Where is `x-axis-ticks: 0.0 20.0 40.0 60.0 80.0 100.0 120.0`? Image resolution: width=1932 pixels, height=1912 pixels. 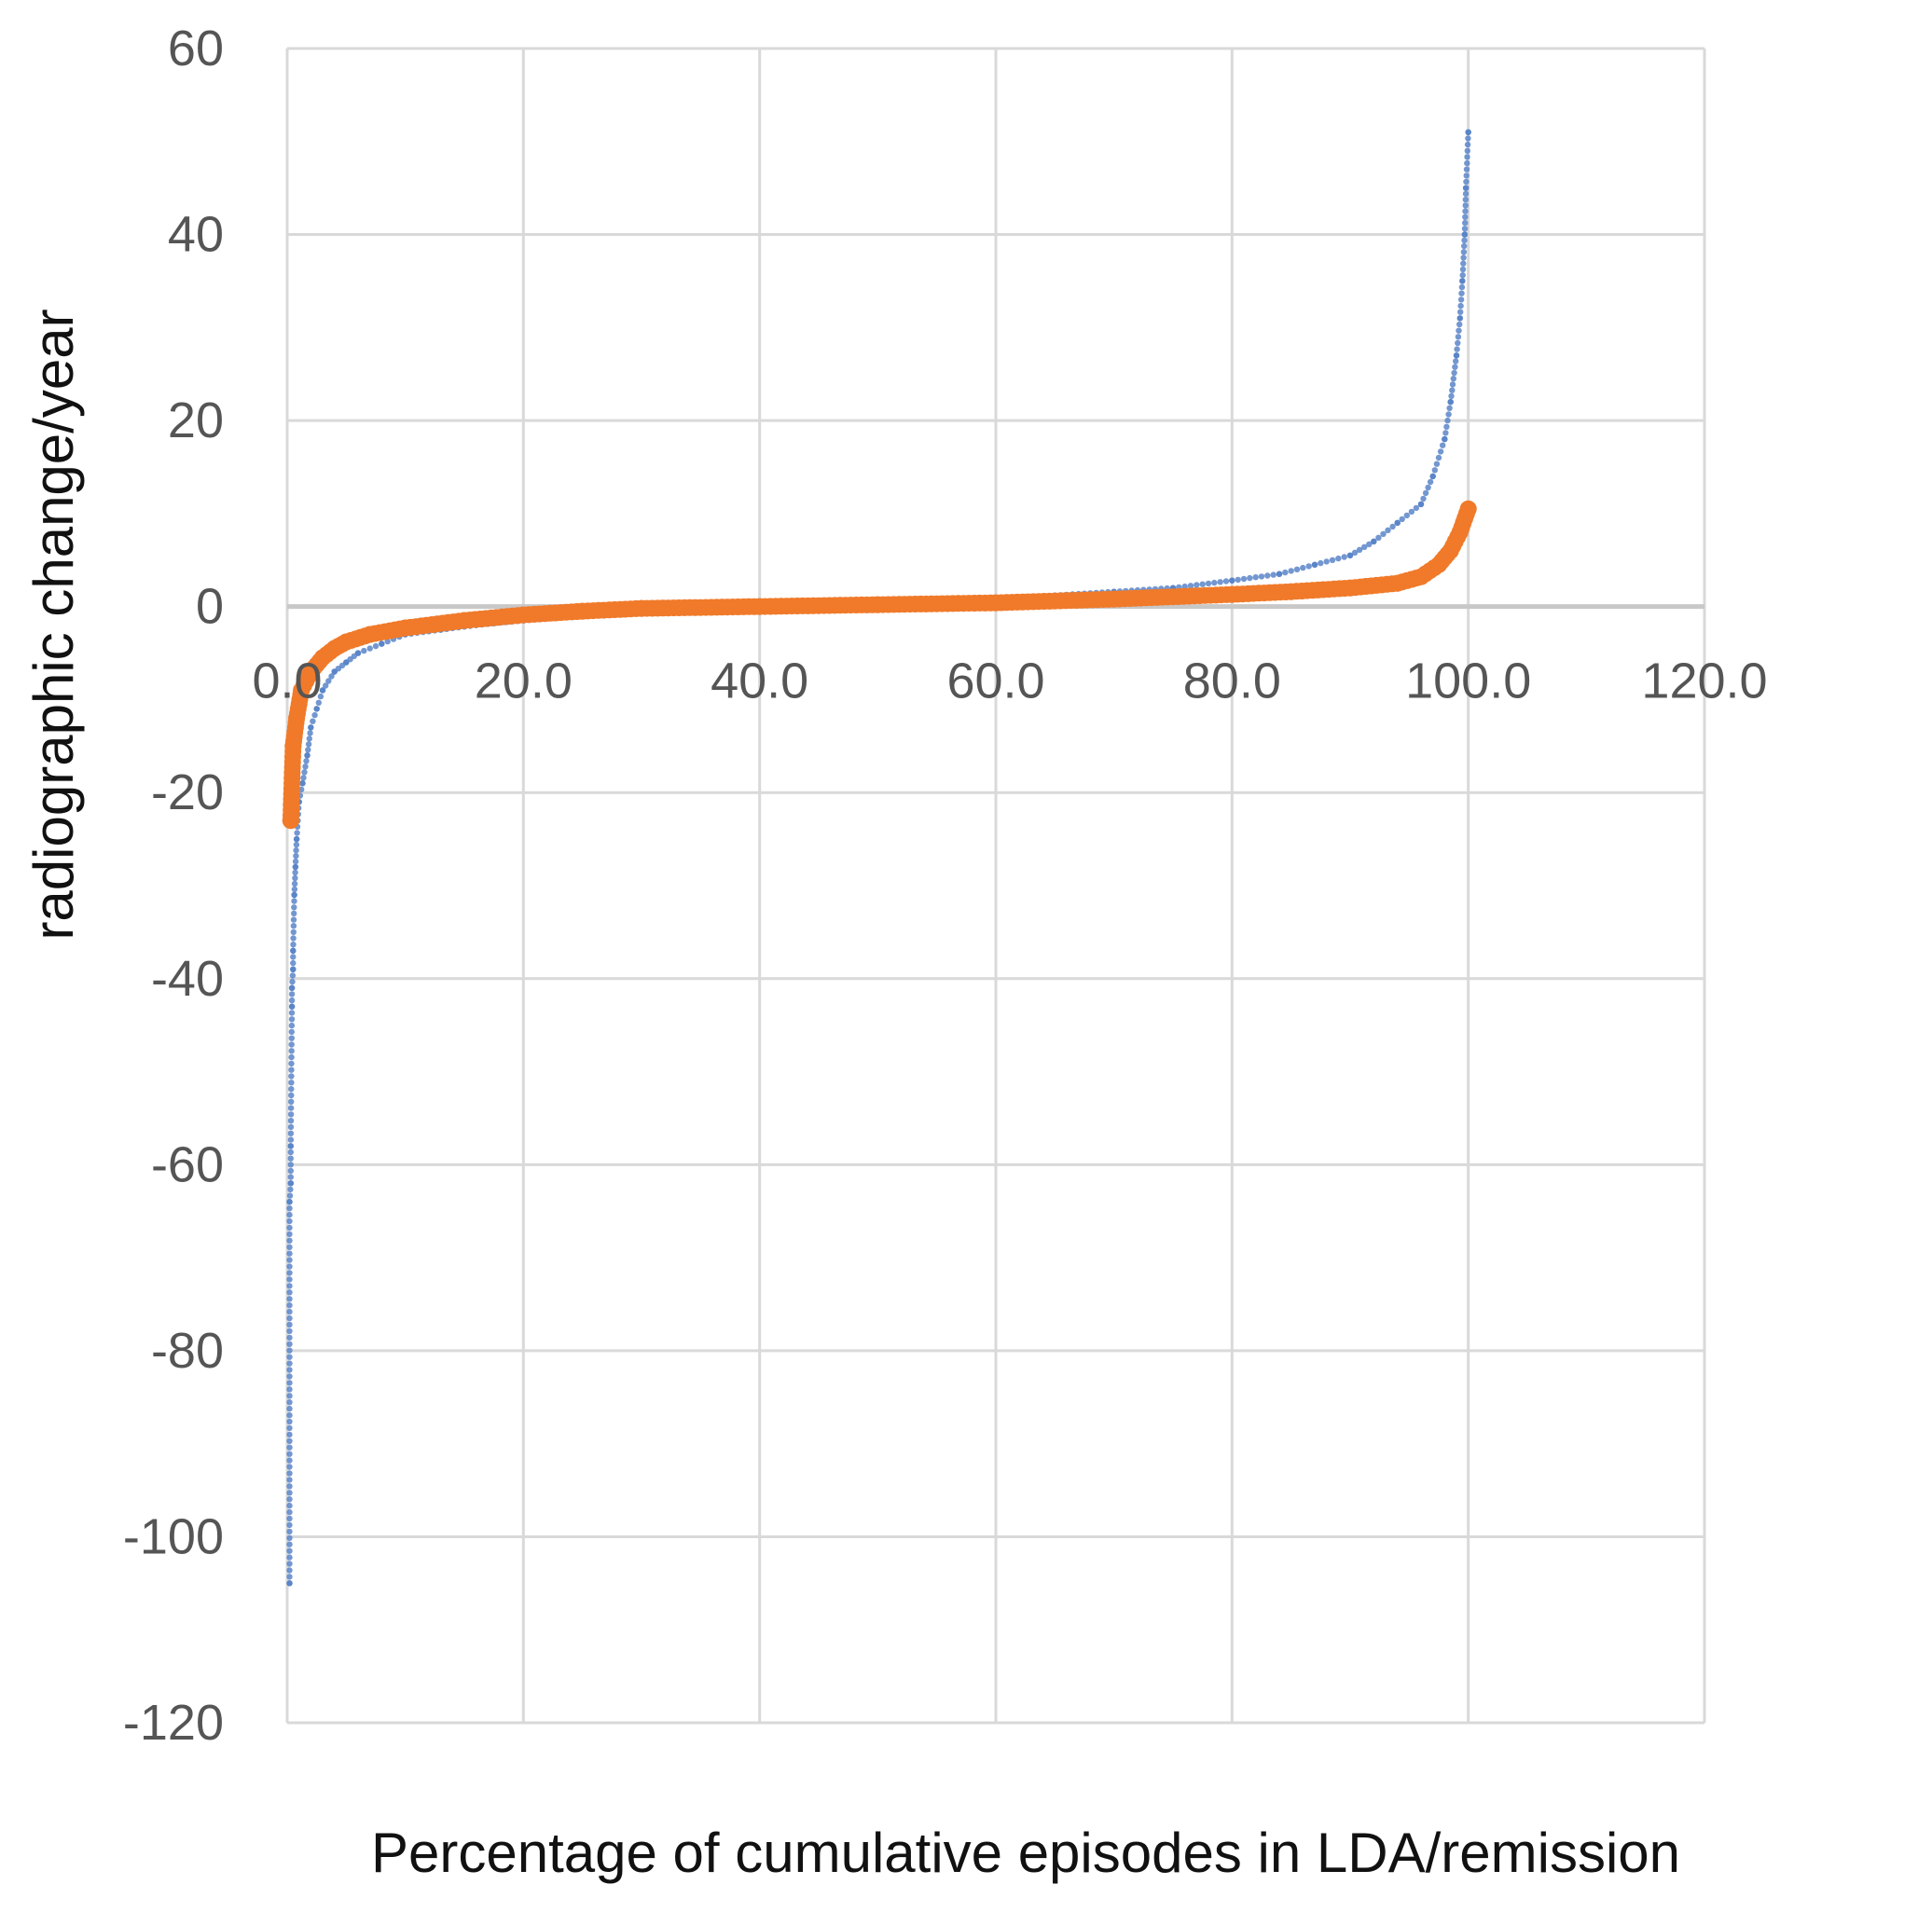
x-axis-ticks: 0.0 20.0 40.0 60.0 80.0 100.0 120.0 is located at coordinates (1009, 681).